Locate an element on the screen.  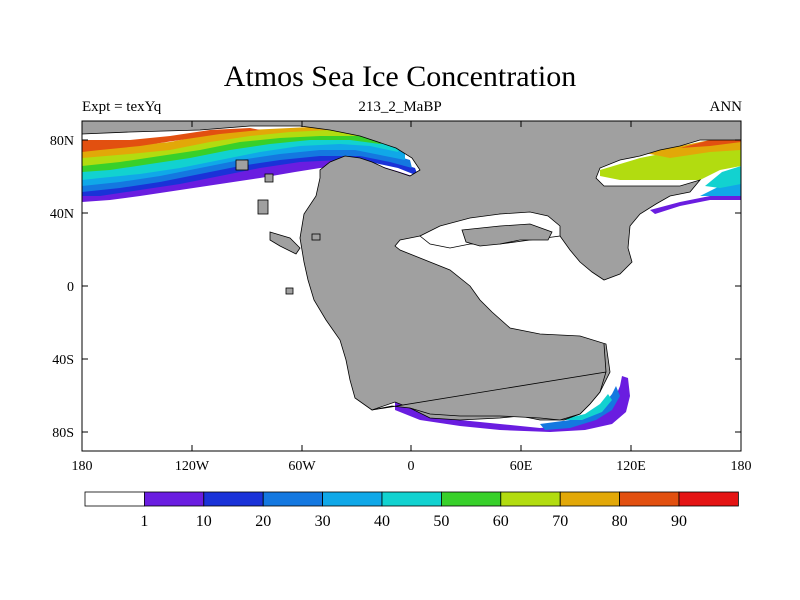
colorbar-label: 50 is located at coordinates (441, 521).